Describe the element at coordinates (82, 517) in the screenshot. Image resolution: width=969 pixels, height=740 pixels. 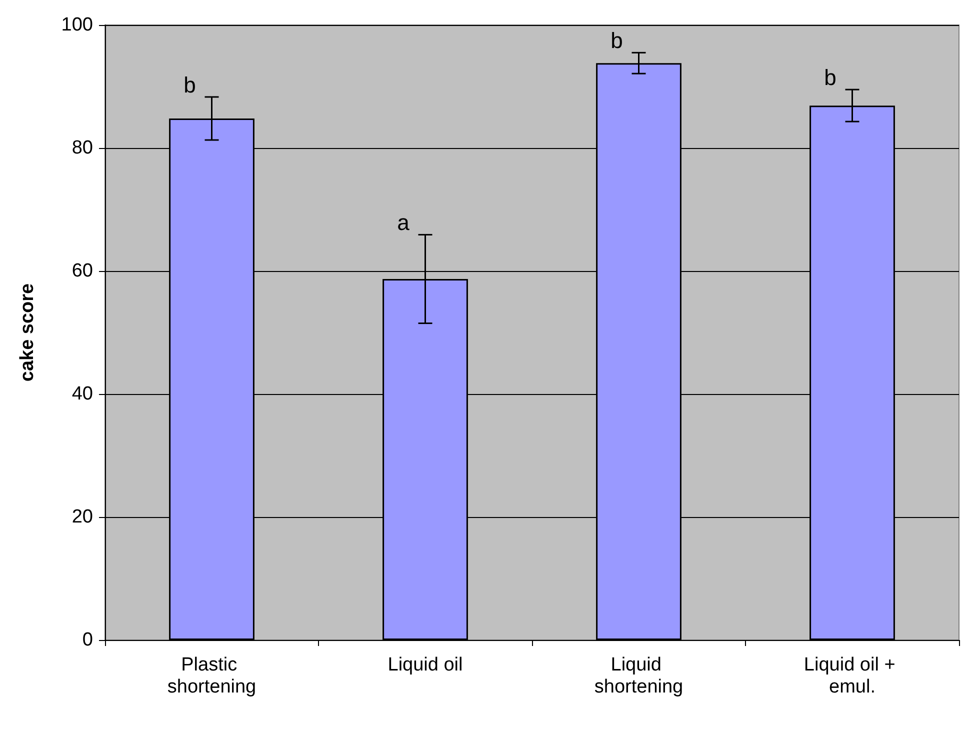
I see `y-tick-label: 20` at that location.